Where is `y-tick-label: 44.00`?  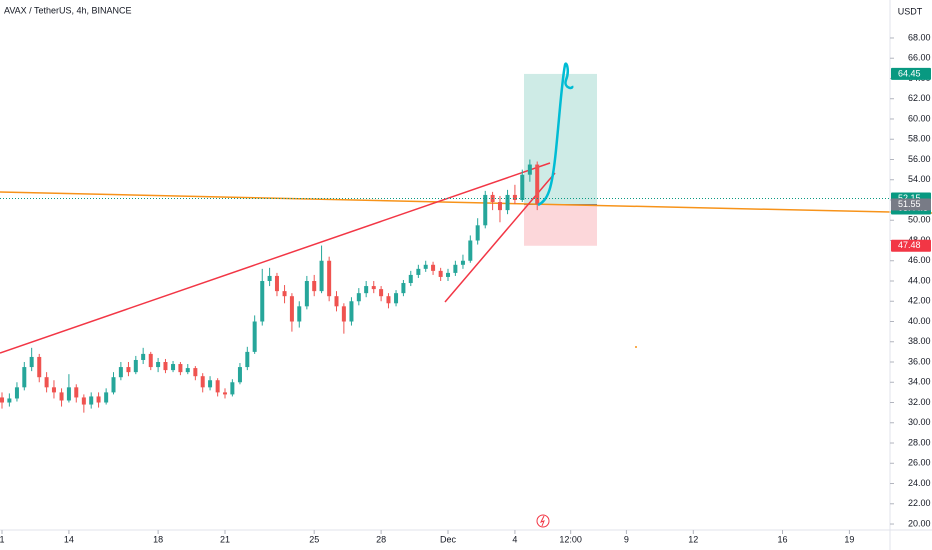
y-tick-label: 44.00 is located at coordinates (919, 280).